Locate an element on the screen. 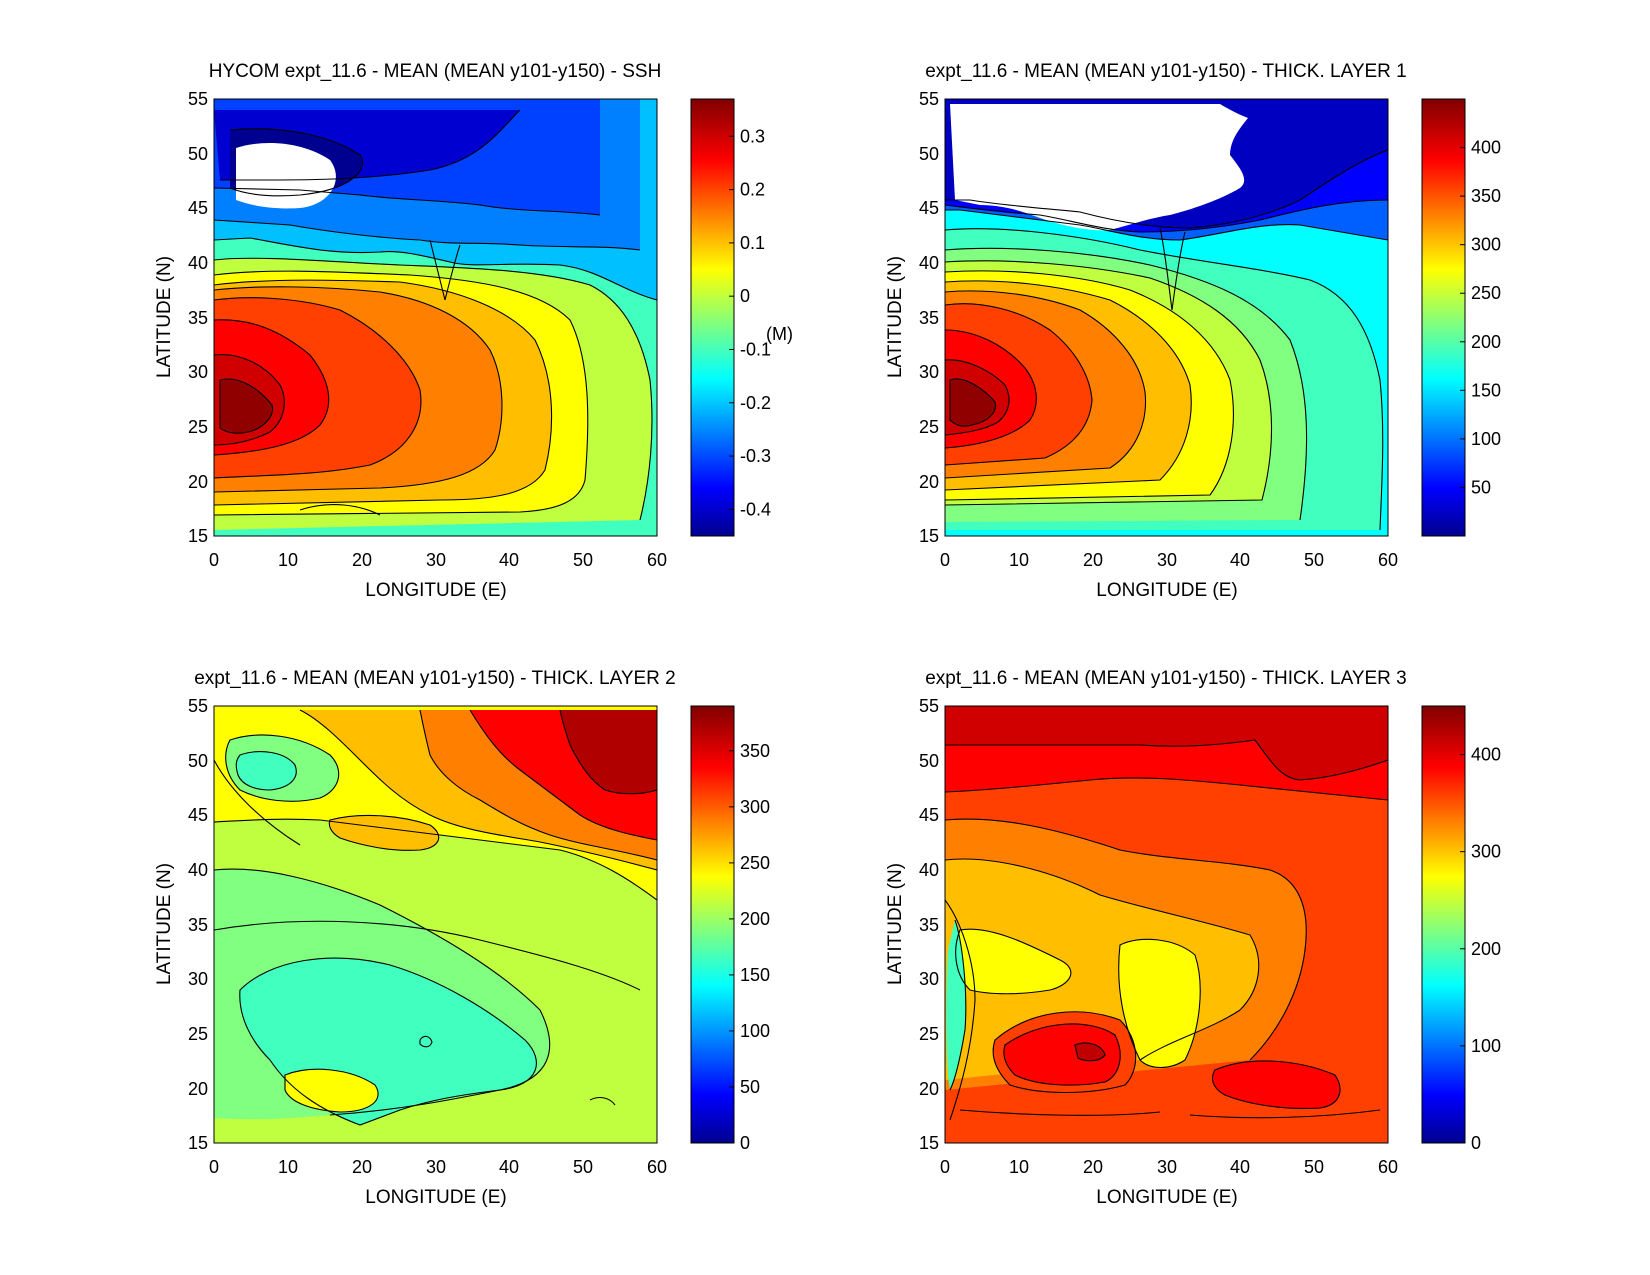 The image size is (1650, 1275). colorbar: 50 100 150 200 250 300 350 400 is located at coordinates (1461, 317).